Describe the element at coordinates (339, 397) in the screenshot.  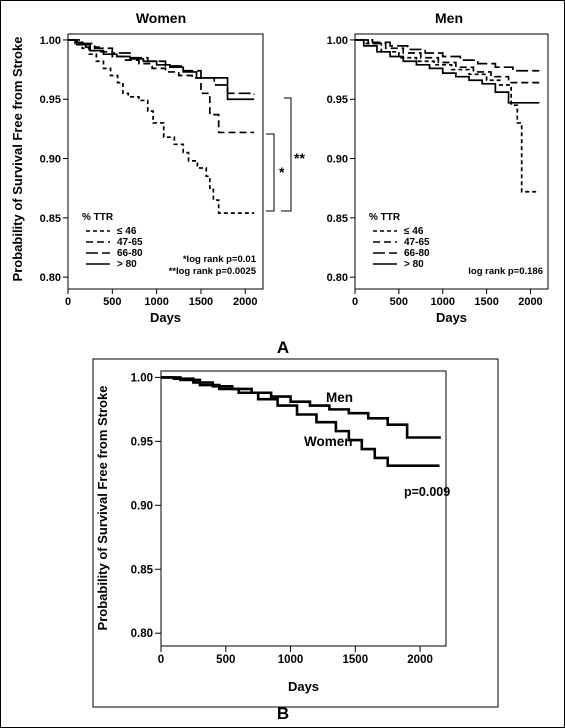
I see `series-label-men: Men` at that location.